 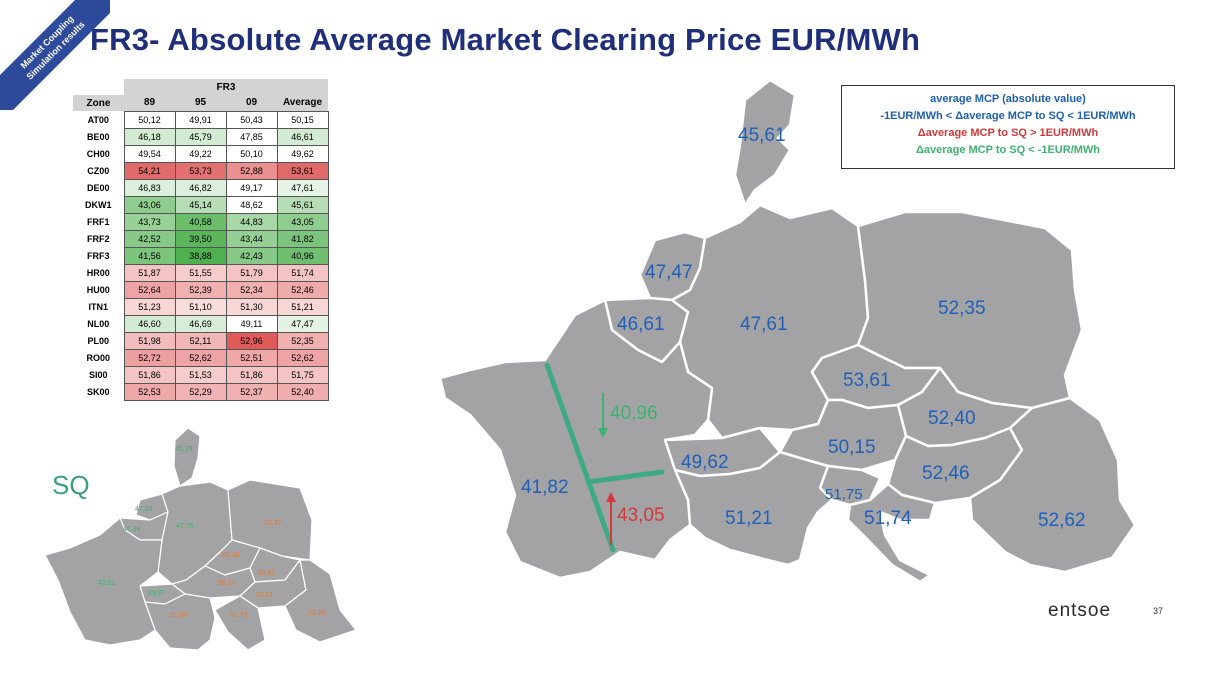 What do you see at coordinates (98, 255) in the screenshot?
I see `zone-cell: FRF3` at bounding box center [98, 255].